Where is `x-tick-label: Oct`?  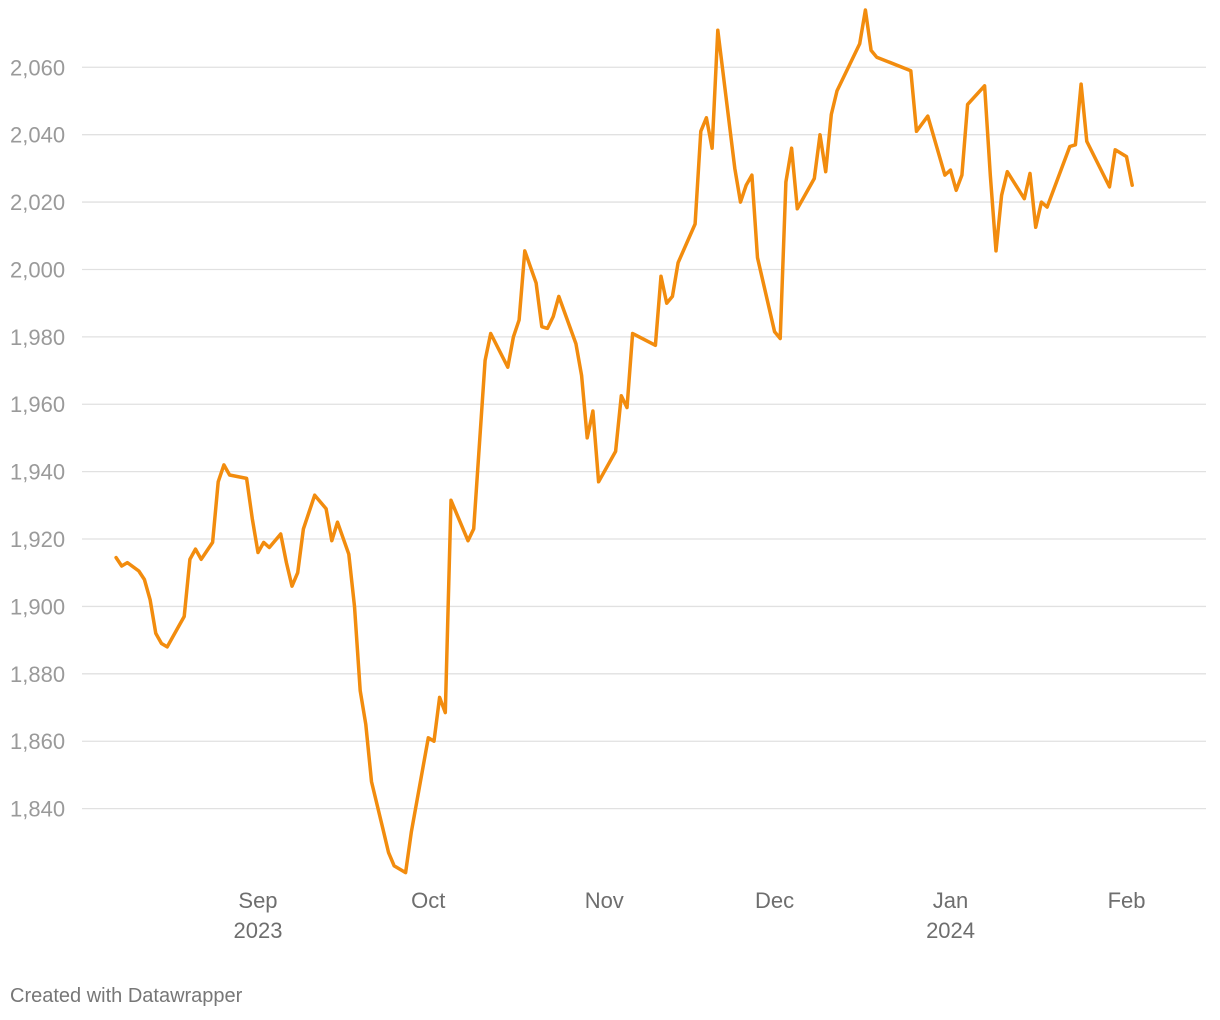 x-tick-label: Oct is located at coordinates (428, 900).